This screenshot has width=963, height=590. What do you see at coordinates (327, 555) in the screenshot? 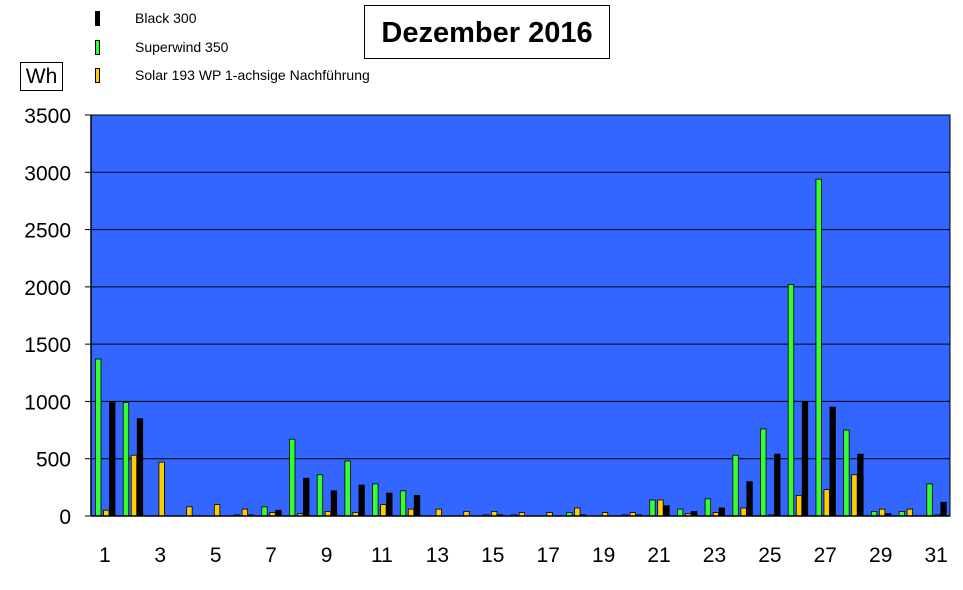
I see `x-tick-label: 9` at bounding box center [327, 555].